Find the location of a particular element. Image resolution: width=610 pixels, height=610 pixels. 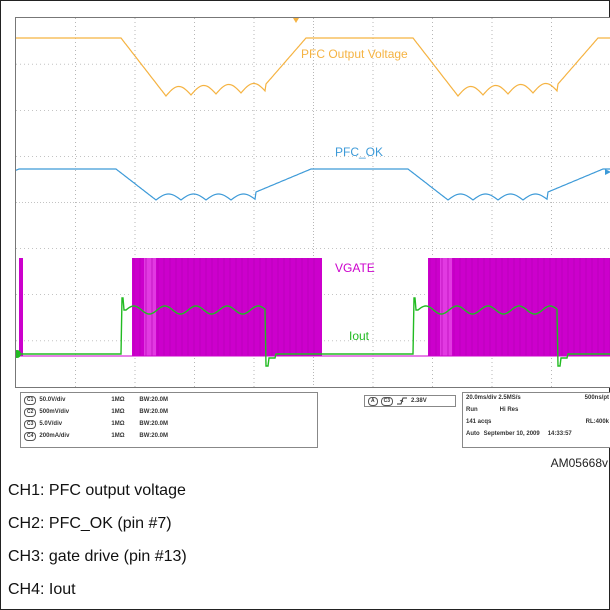

acq-count: 141 acqs is located at coordinates (479, 422).